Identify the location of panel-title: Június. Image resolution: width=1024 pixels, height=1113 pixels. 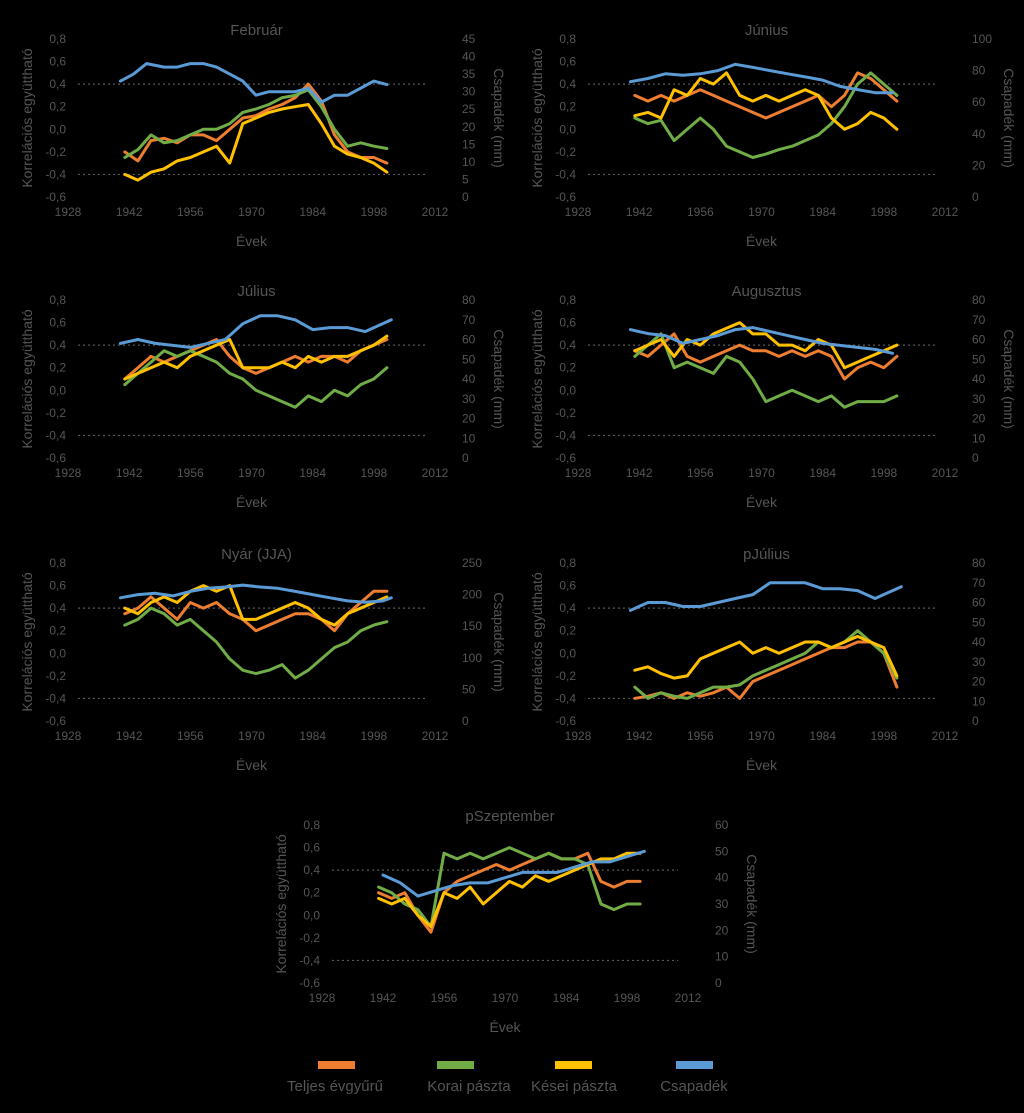
(766, 30).